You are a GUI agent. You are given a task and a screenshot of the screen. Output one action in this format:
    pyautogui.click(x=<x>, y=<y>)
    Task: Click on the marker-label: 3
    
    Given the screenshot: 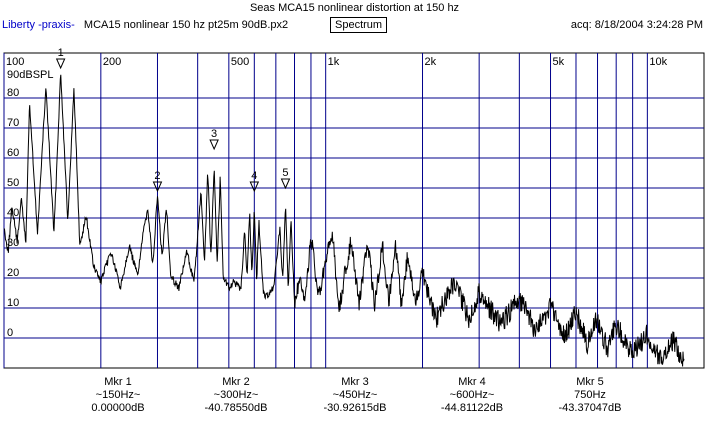 What is the action you would take?
    pyautogui.click(x=214, y=134)
    